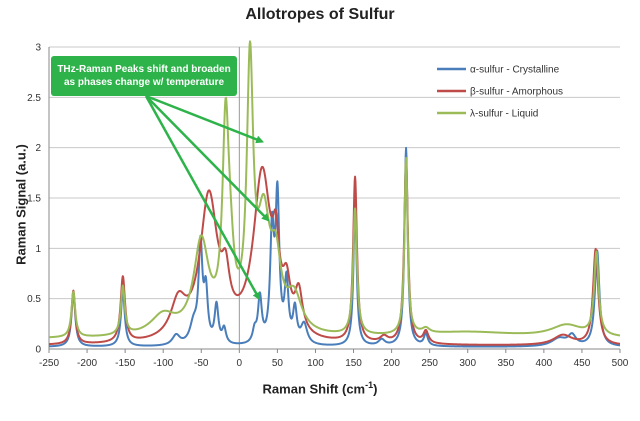 The width and height of the screenshot is (640, 421). Describe the element at coordinates (544, 363) in the screenshot. I see `x-tick-label: 400` at that location.